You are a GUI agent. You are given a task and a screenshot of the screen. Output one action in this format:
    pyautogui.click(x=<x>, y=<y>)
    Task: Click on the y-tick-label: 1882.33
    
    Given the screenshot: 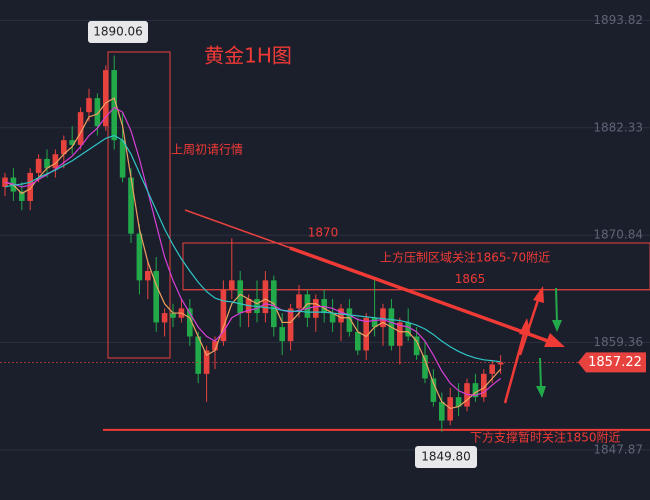 What is the action you would take?
    pyautogui.click(x=618, y=127)
    